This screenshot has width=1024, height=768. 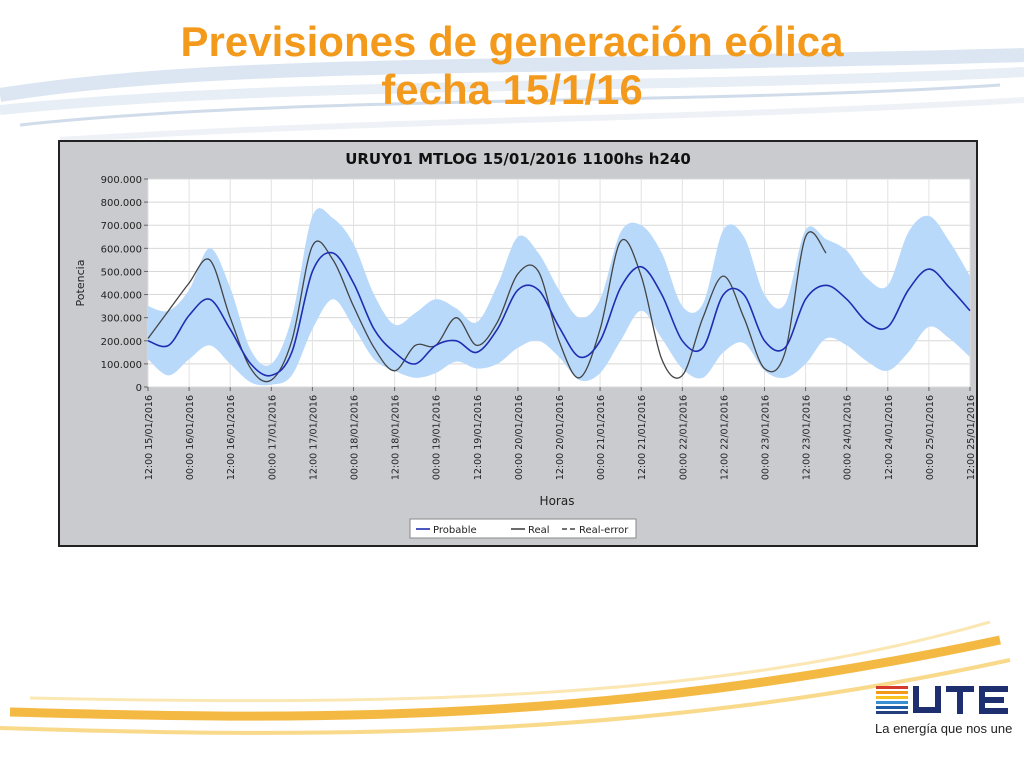 I want to click on x-tick-label: 12:00 16/01/2016, so click(x=231, y=437).